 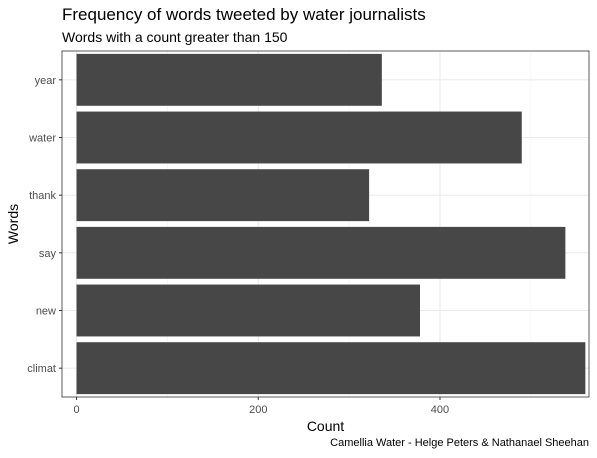 I want to click on y-axis-title: Words, so click(x=13, y=224).